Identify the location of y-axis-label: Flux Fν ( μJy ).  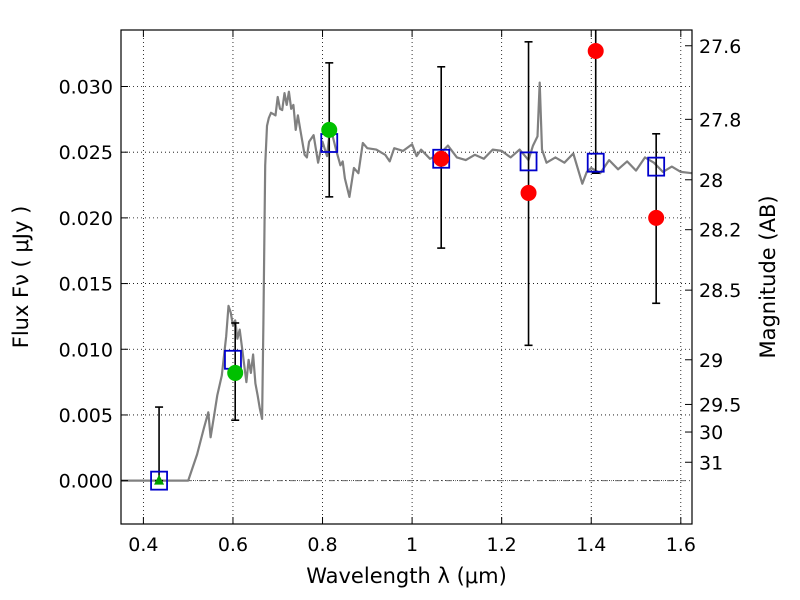
(21, 277).